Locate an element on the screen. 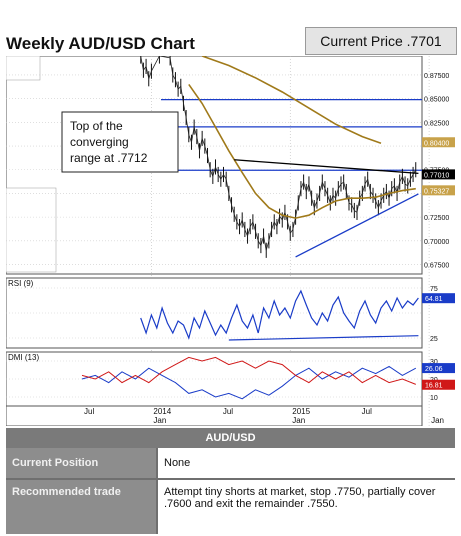  rsi-value-tag is located at coordinates (438, 298).